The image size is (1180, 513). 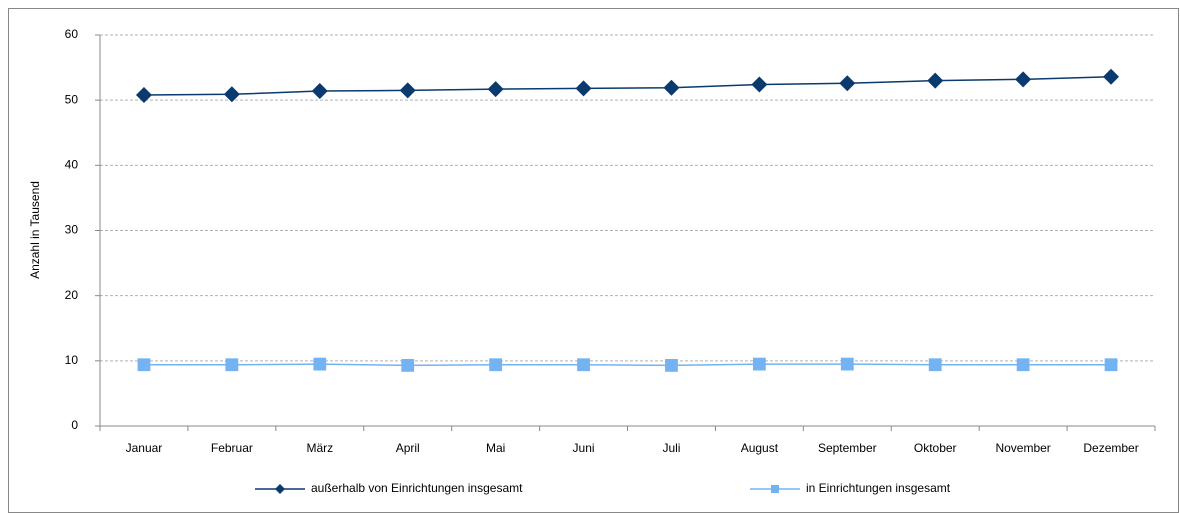 I want to click on x-tick-label: März, so click(x=319, y=448).